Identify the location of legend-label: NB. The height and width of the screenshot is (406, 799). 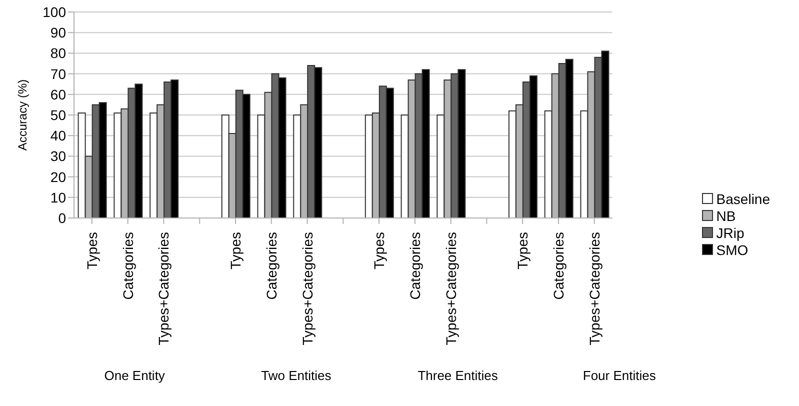
(726, 216).